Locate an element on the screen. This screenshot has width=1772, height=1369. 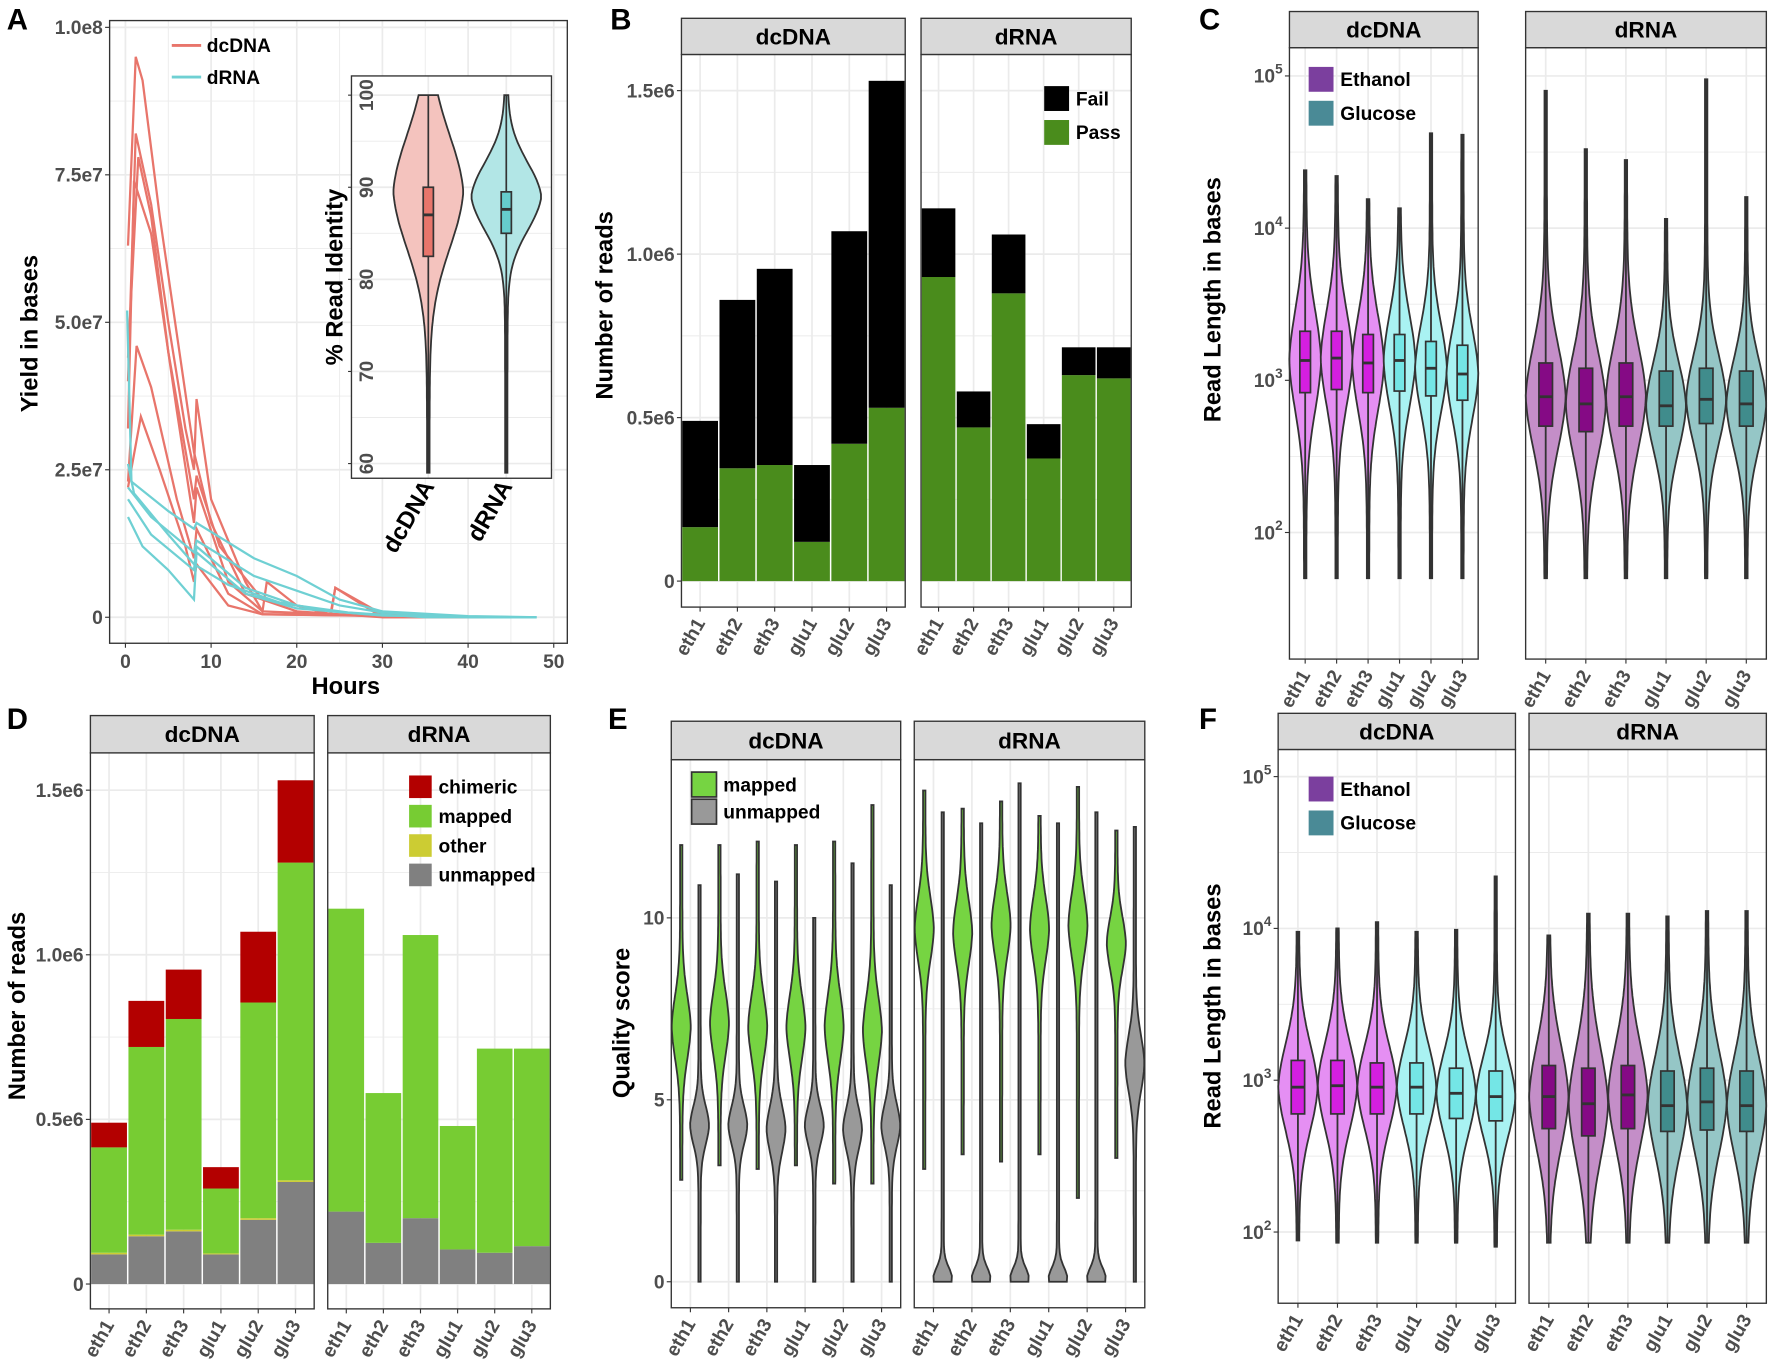
y-tick-label: 10⁴ is located at coordinates (1268, 227).